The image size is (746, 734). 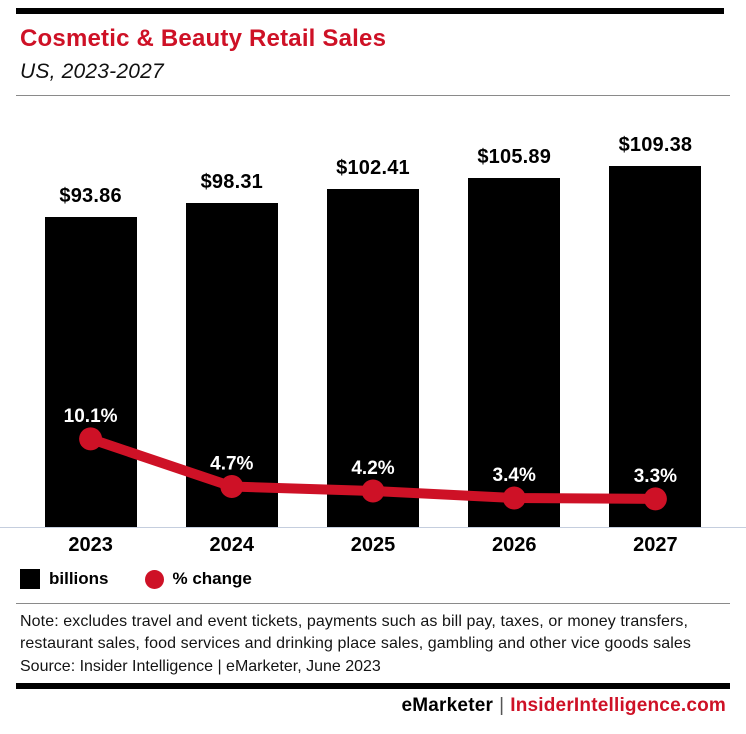 I want to click on percent-change-label: 4.7%, so click(x=231, y=464).